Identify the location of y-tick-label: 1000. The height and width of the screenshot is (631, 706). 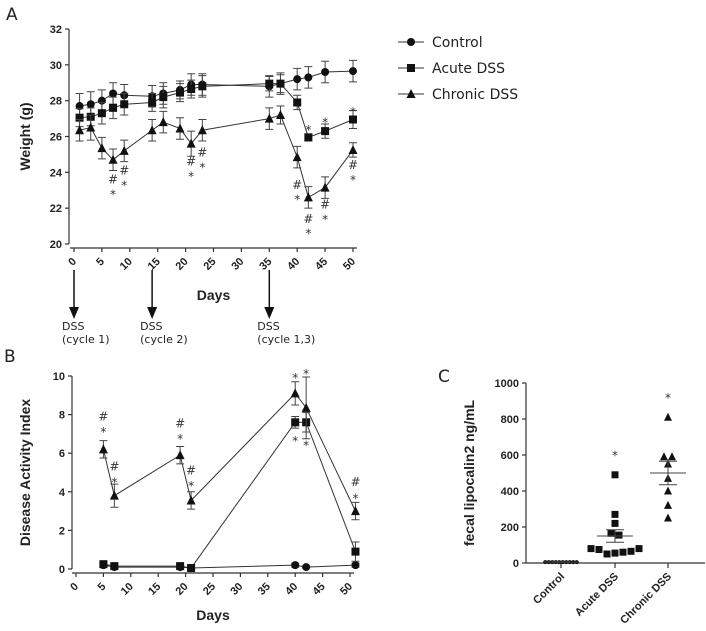
(507, 384).